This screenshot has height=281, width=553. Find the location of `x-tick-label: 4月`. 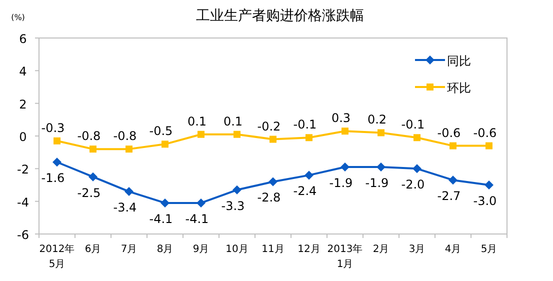

x-tick-label: 4月 is located at coordinates (453, 249).